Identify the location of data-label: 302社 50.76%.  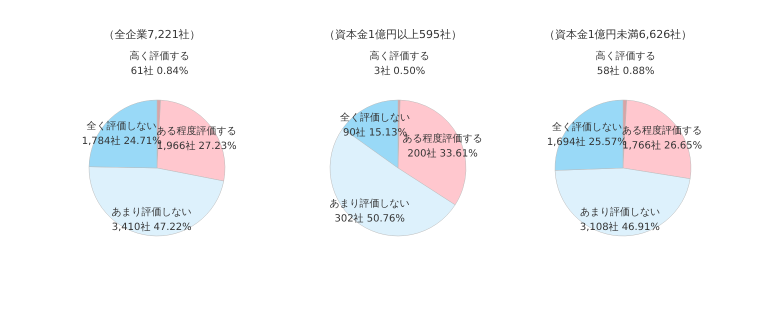
(369, 218).